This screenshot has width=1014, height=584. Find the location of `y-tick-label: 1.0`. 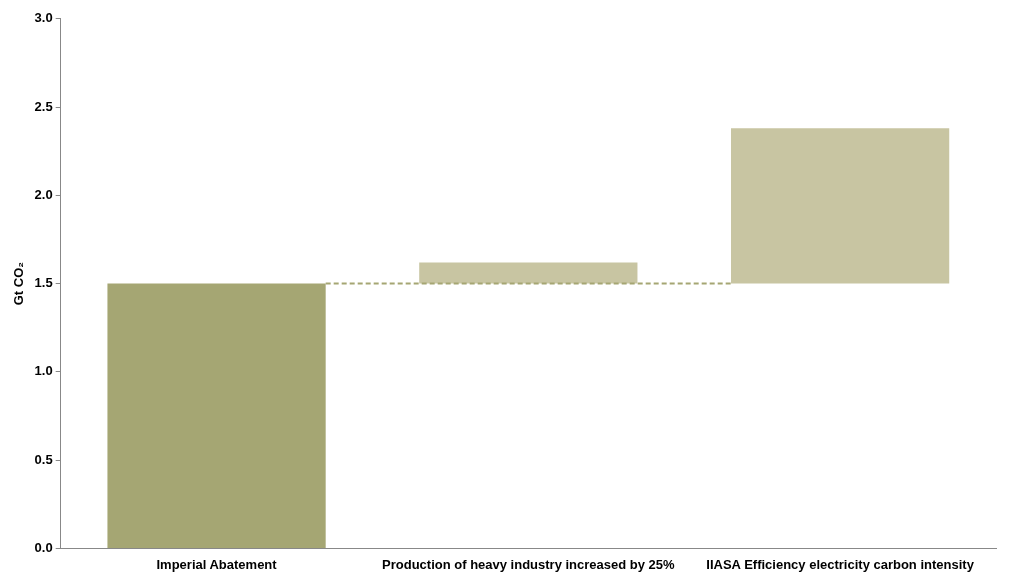

y-tick-label: 1.0 is located at coordinates (43, 371).